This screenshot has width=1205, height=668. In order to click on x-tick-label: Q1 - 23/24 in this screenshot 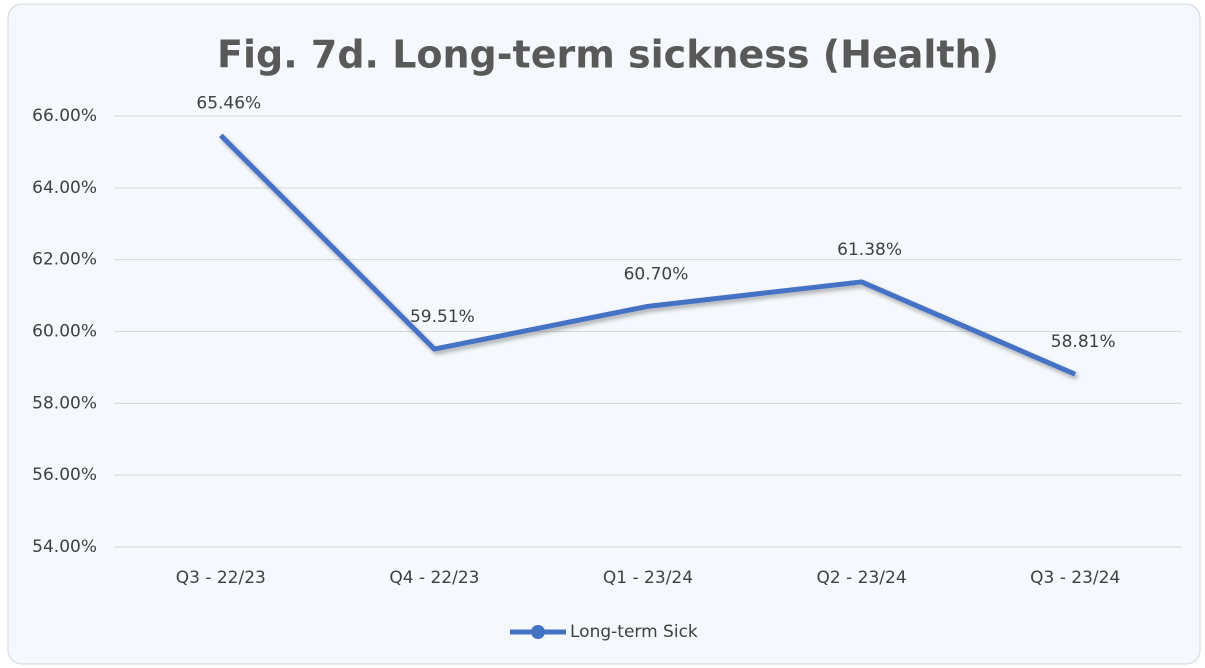, I will do `click(648, 578)`.